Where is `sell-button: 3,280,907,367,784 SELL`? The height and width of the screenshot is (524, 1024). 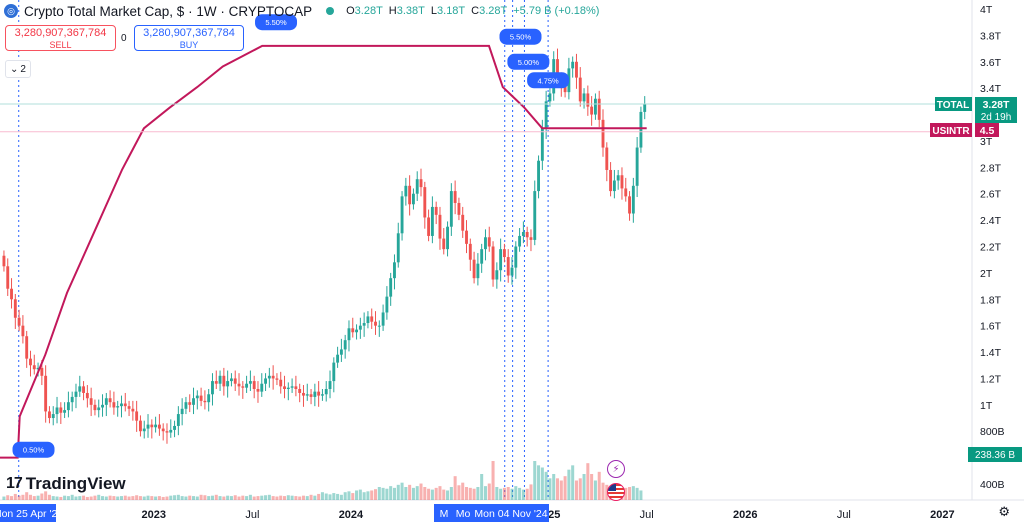 sell-button: 3,280,907,367,784 SELL is located at coordinates (60, 38).